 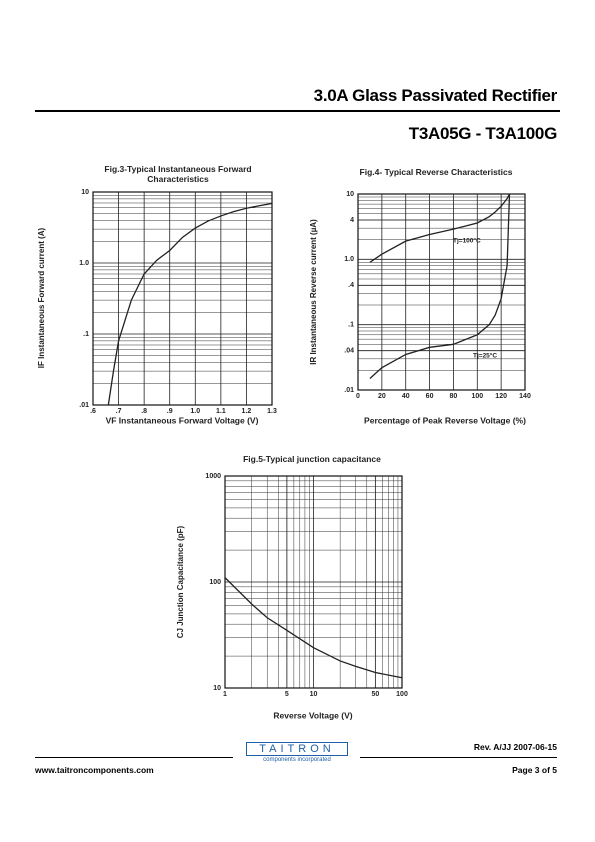 I want to click on y-tick-label: .4, so click(x=351, y=285).